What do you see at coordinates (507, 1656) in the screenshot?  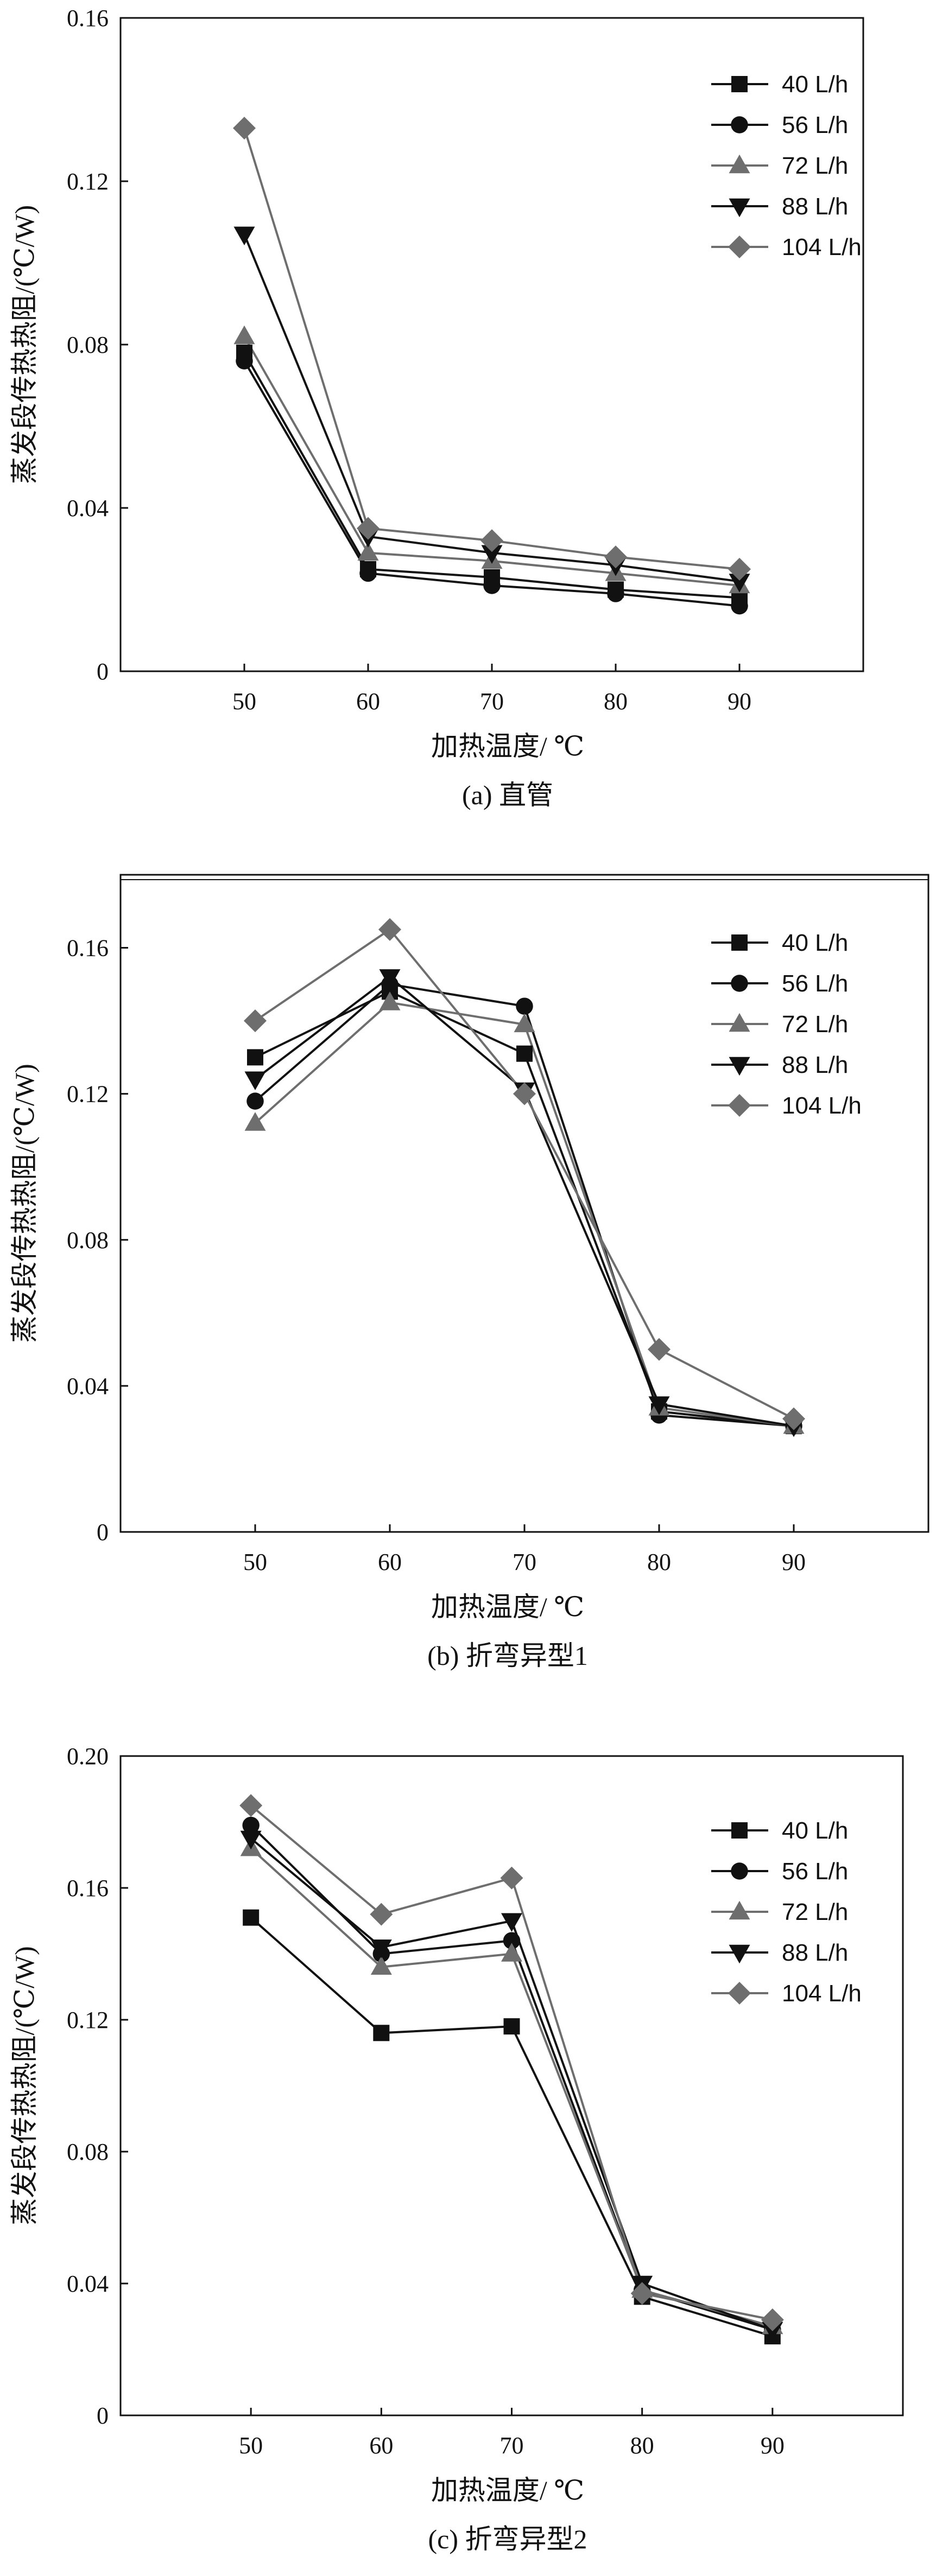 I see `panel-caption: (b) 折弯异型1` at bounding box center [507, 1656].